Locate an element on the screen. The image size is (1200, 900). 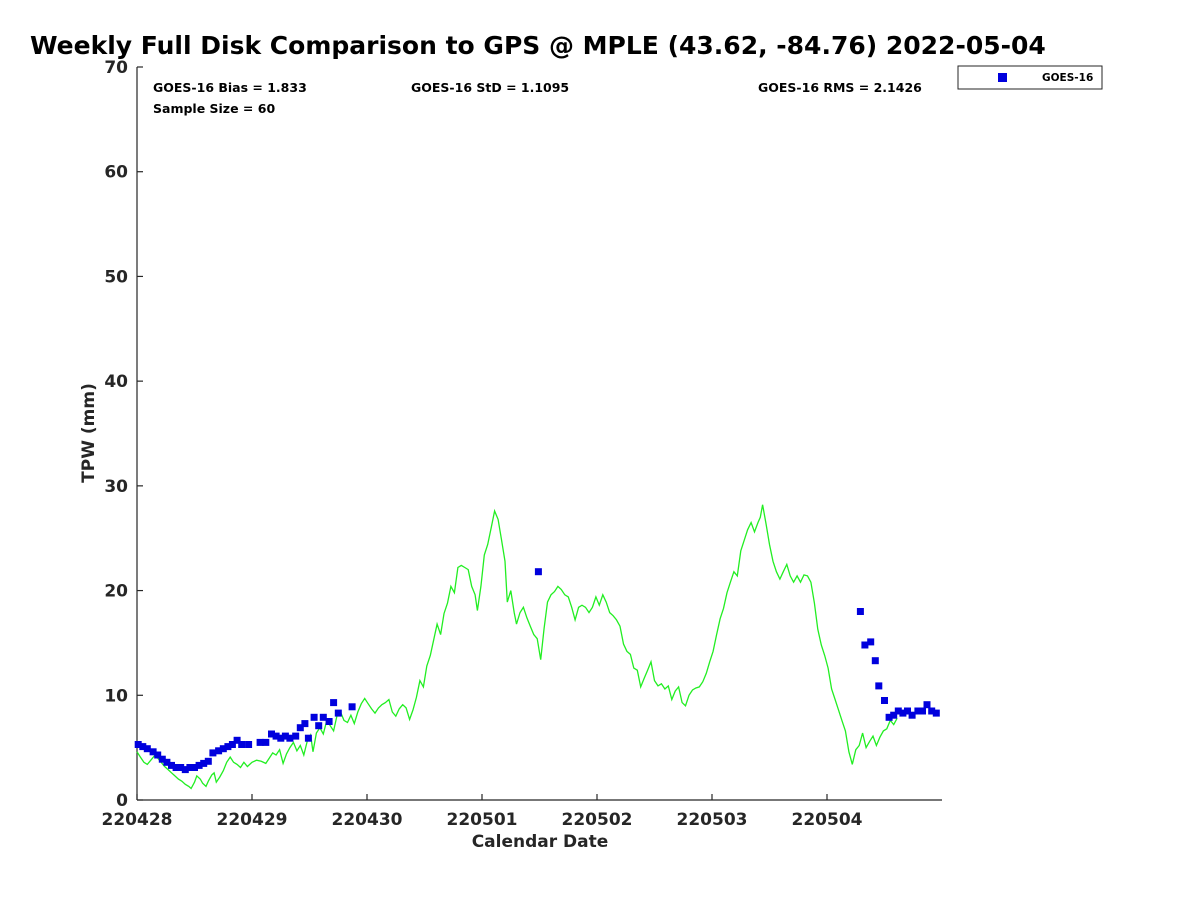
y-tick-label: 0 is located at coordinates (122, 801).